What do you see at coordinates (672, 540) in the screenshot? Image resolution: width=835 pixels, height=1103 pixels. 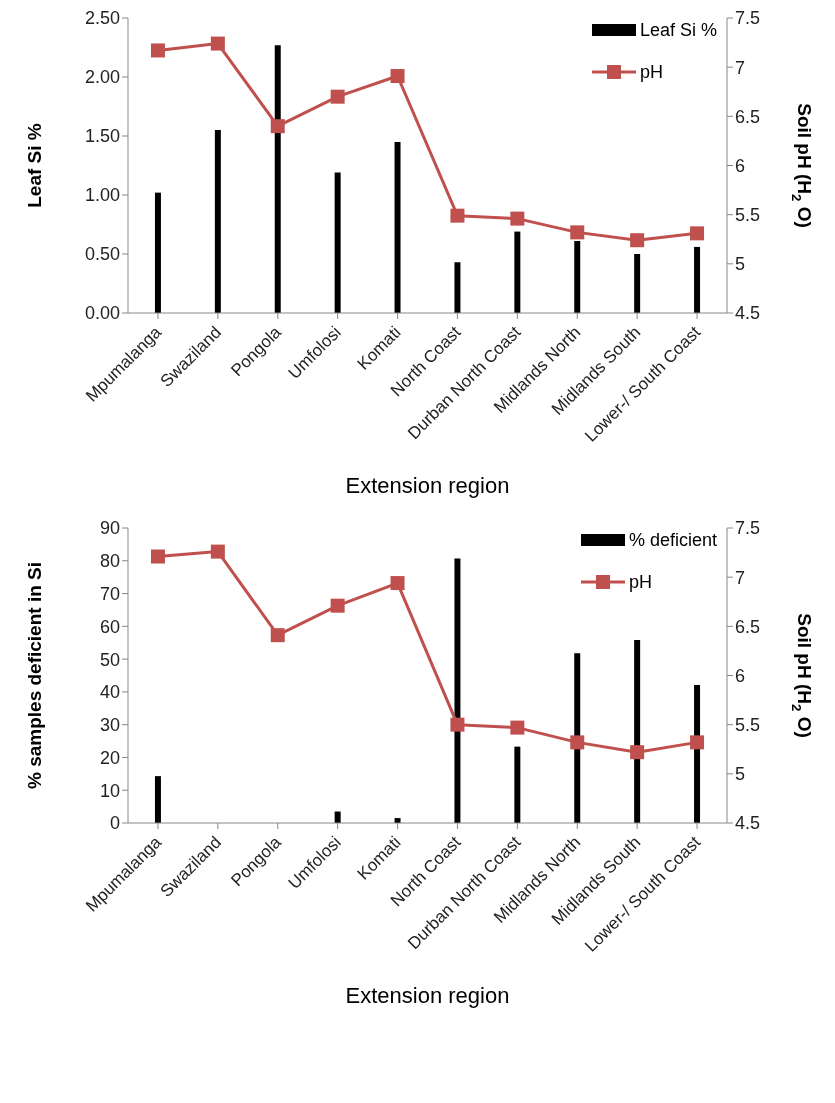 I see `legend-label: % deficient` at bounding box center [672, 540].